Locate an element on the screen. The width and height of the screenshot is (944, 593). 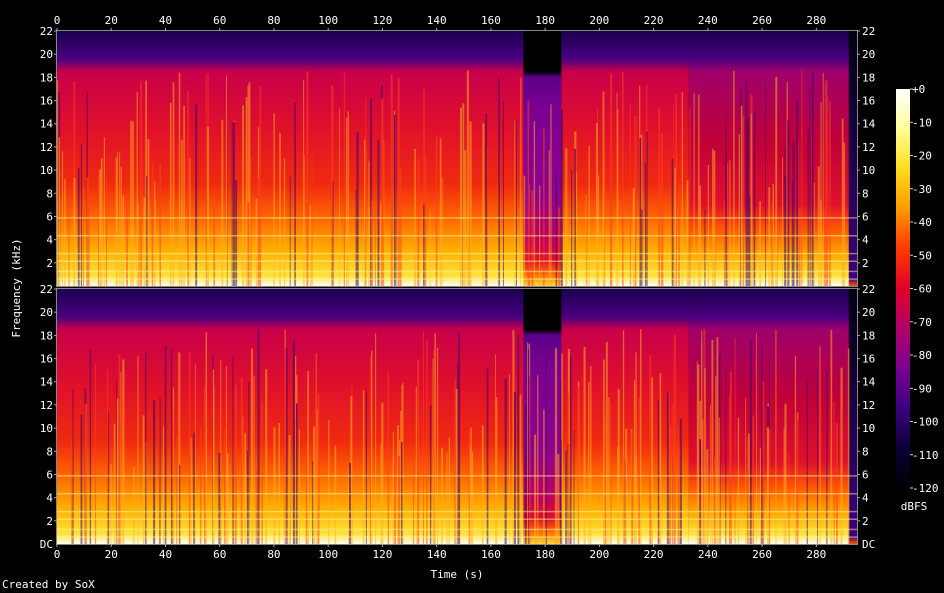
y-tick-label-left: 22 is located at coordinates (46, 289).